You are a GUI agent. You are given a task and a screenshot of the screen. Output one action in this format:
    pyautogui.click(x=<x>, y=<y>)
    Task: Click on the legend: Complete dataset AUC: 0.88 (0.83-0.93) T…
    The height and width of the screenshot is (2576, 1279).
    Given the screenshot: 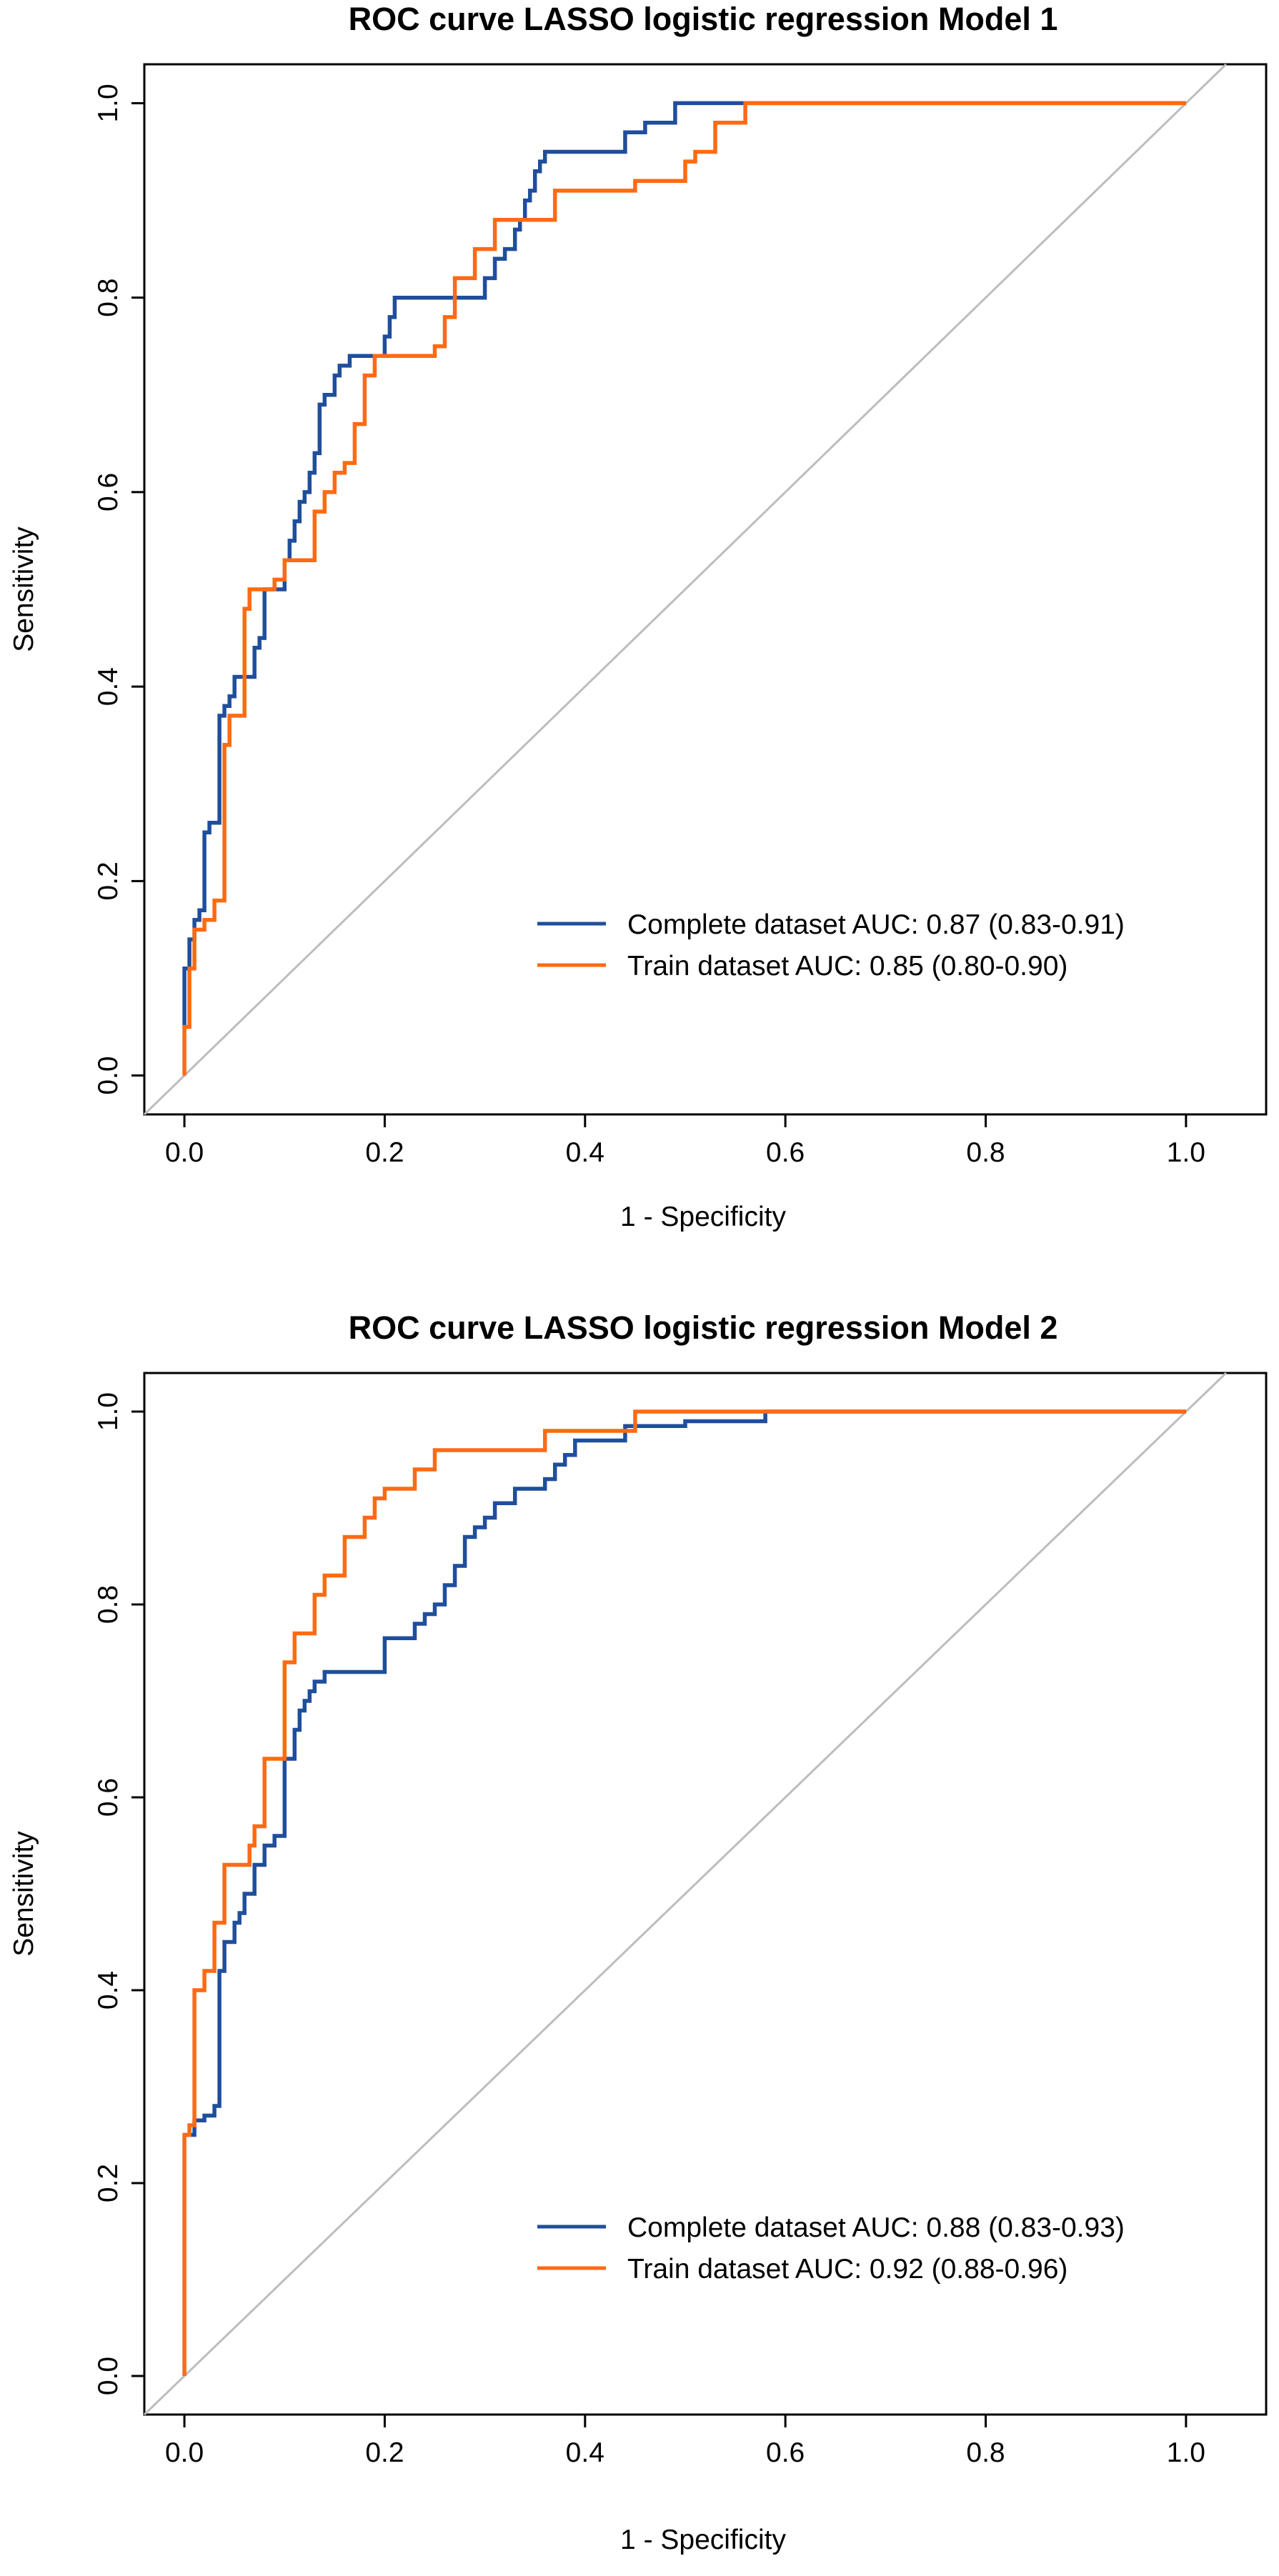 What is the action you would take?
    pyautogui.click(x=831, y=2248)
    